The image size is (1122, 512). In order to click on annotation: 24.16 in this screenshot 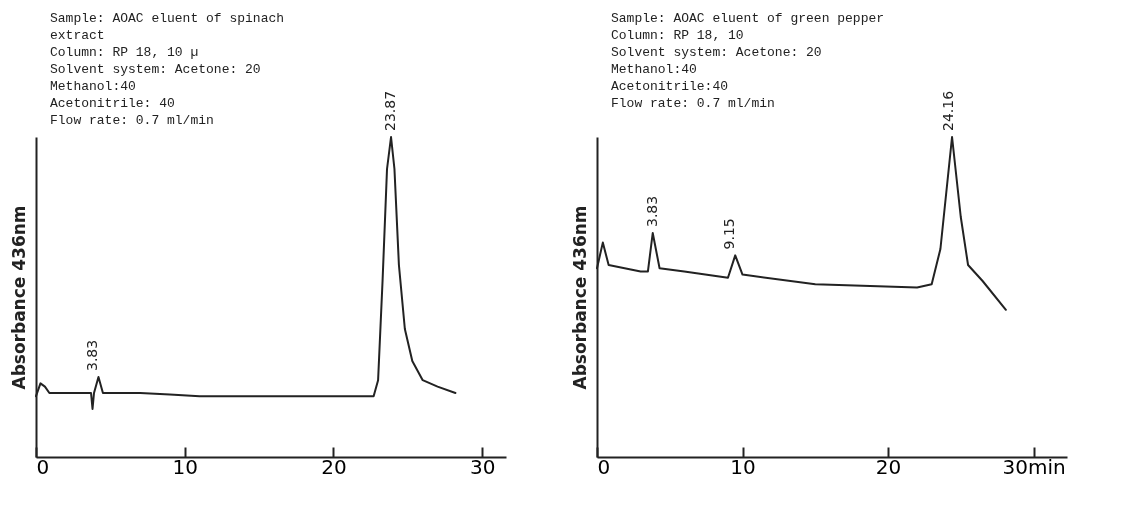, I will do `click(947, 110)`.